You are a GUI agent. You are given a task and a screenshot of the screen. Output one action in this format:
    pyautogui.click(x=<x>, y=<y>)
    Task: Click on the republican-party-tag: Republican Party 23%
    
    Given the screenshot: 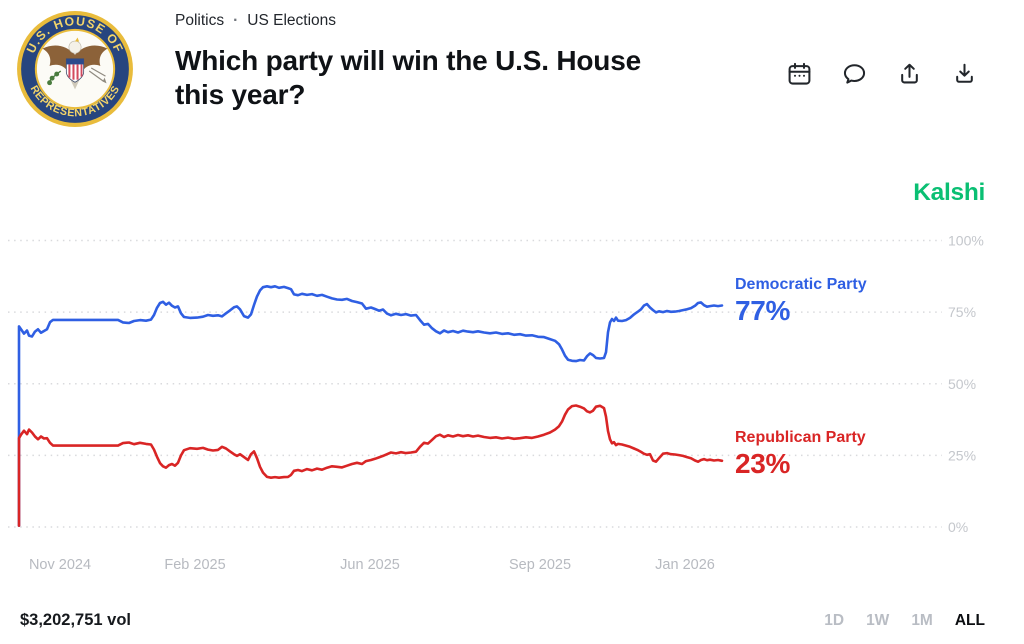 What is the action you would take?
    pyautogui.click(x=800, y=454)
    